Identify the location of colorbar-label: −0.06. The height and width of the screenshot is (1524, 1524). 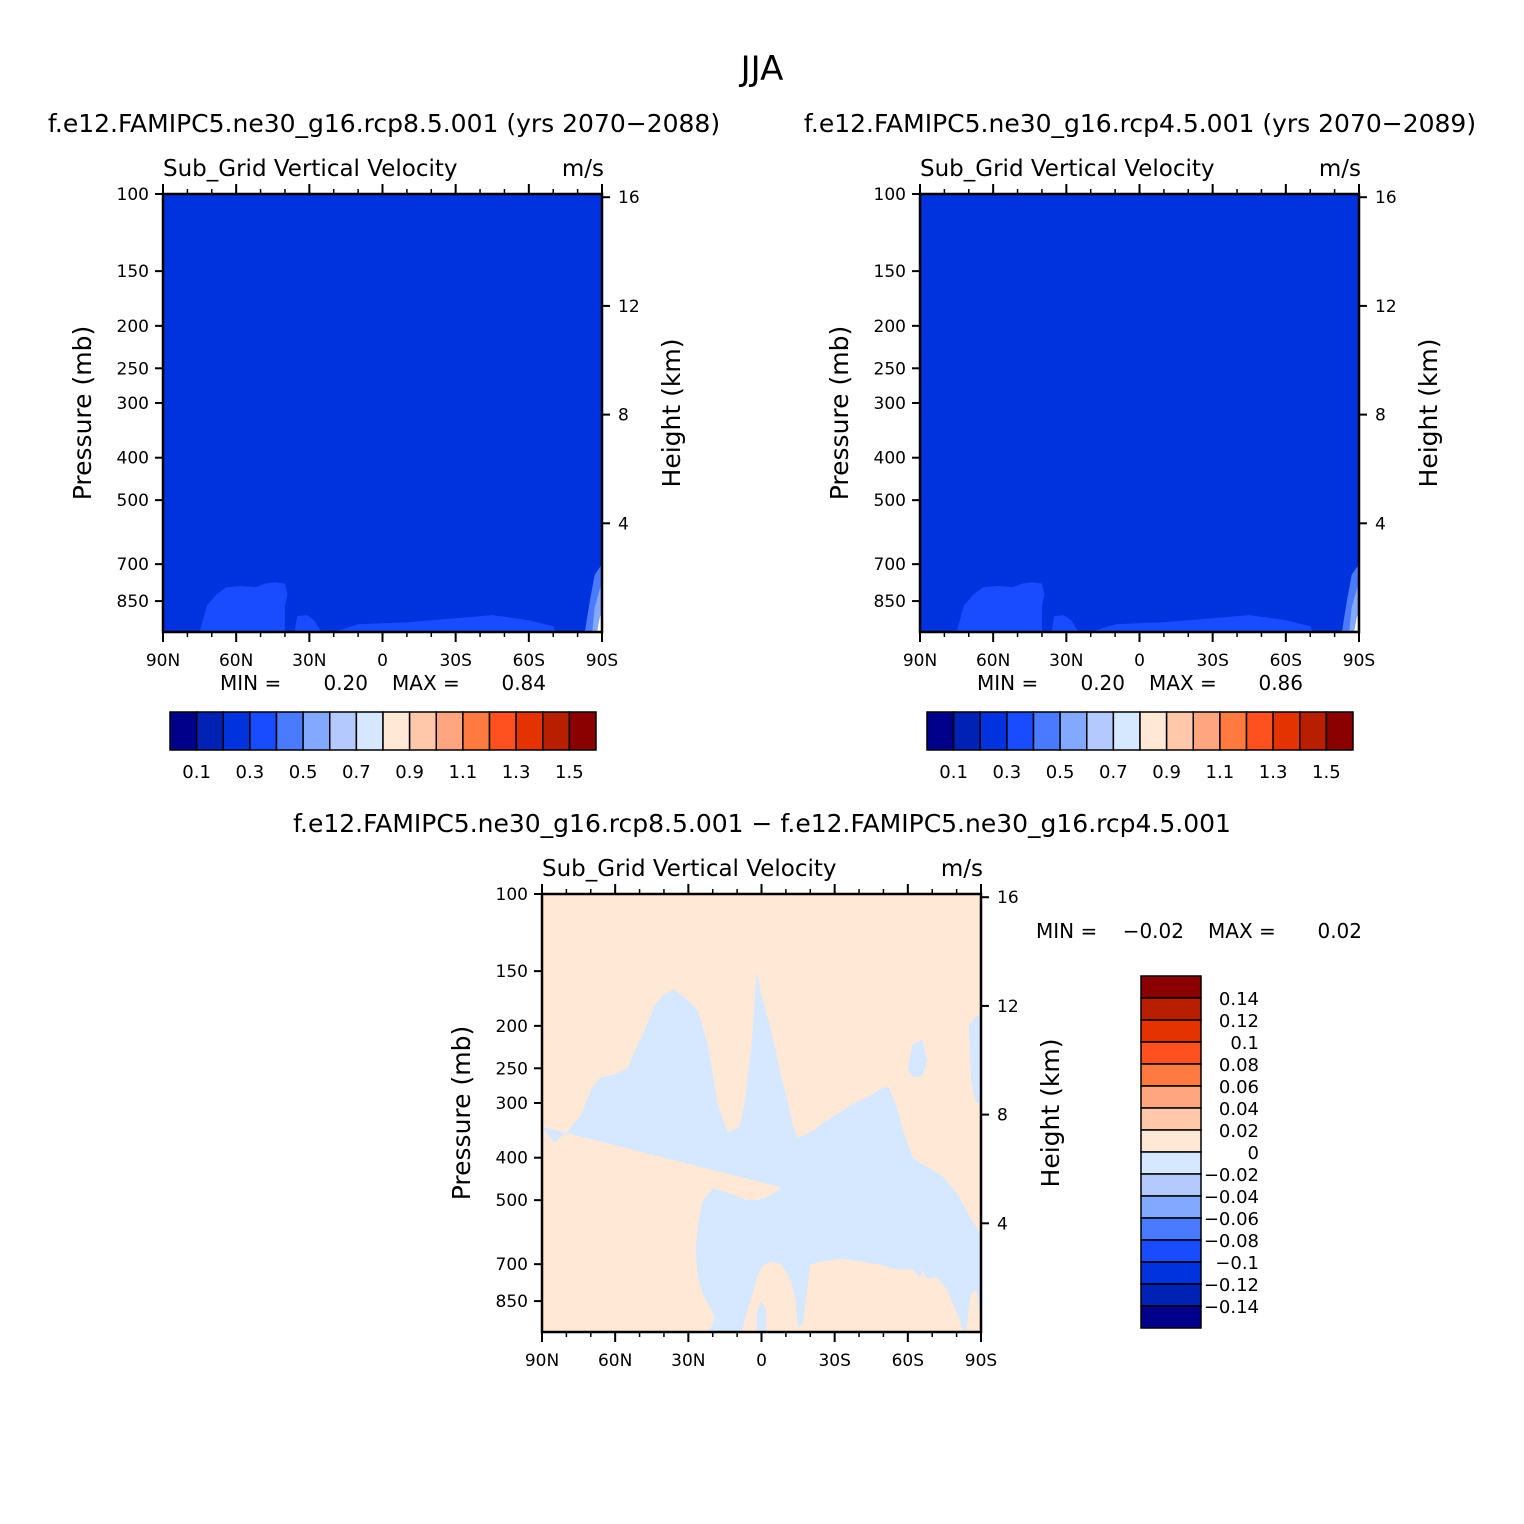
(1231, 1219).